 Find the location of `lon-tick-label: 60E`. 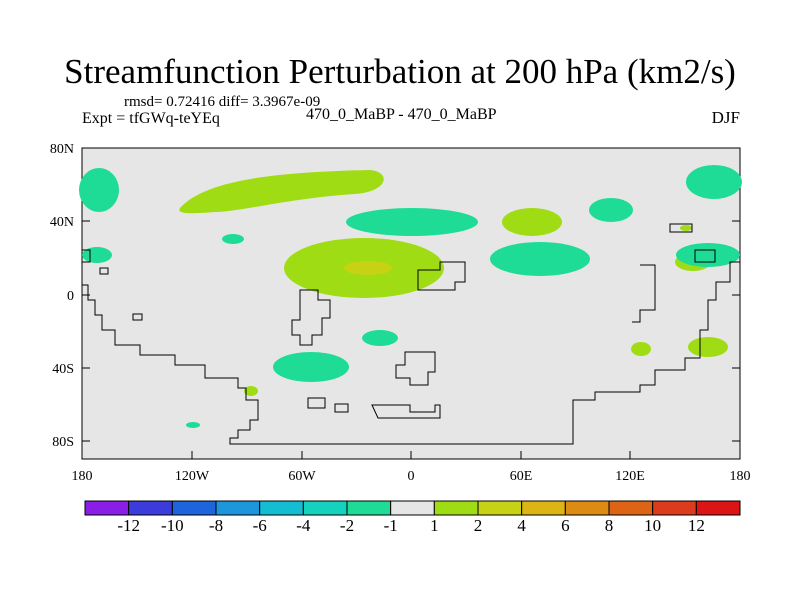

lon-tick-label: 60E is located at coordinates (521, 476).